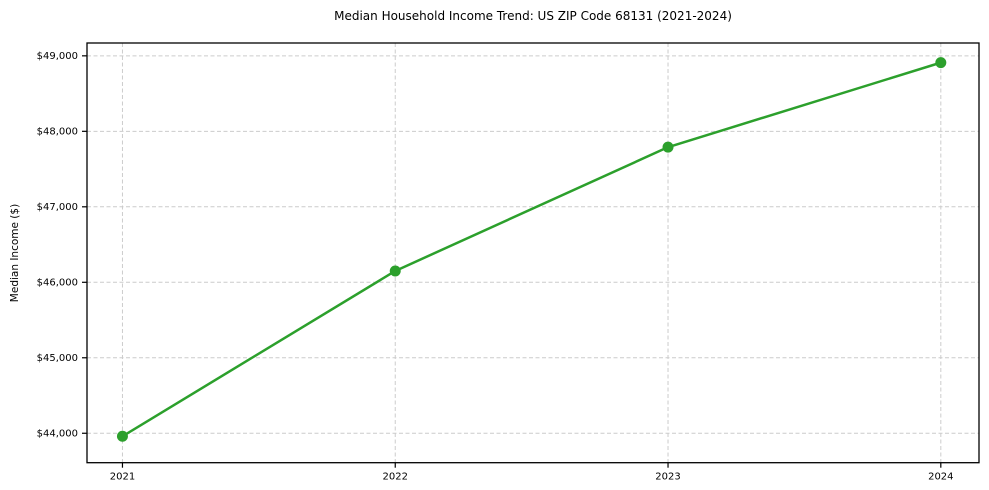  I want to click on y-tick-label: $47,000, so click(57, 207).